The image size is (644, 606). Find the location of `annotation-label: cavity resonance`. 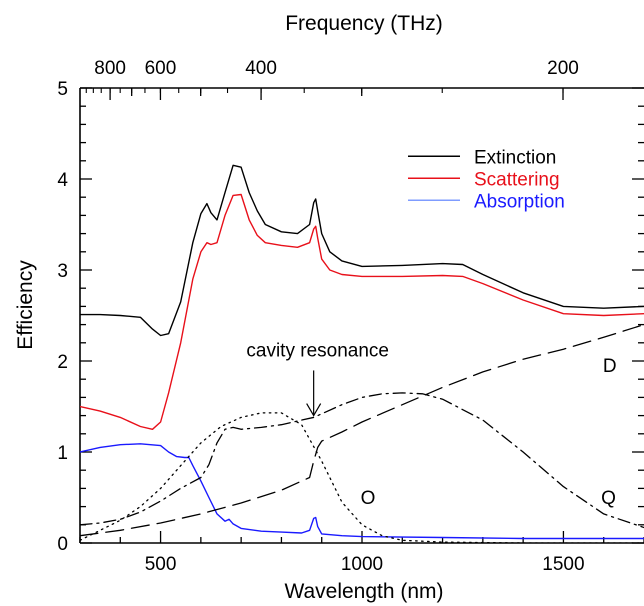

annotation-label: cavity resonance is located at coordinates (317, 350).